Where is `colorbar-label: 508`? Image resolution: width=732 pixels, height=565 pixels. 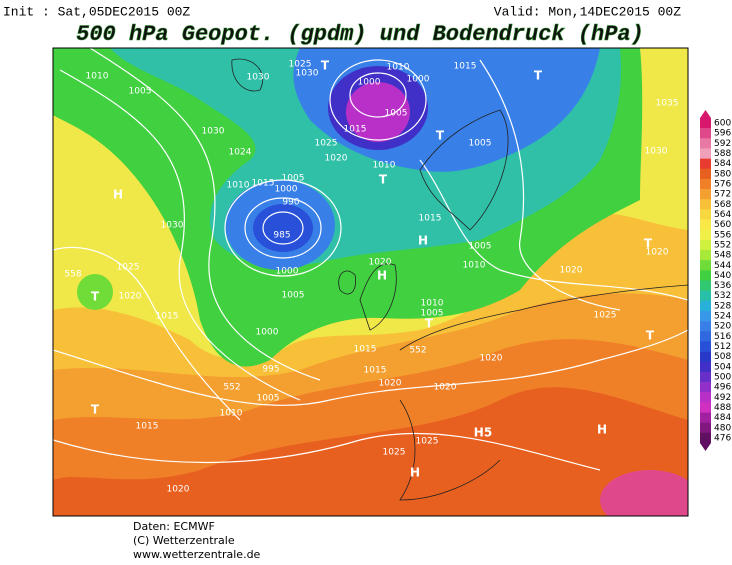 colorbar-label: 508 is located at coordinates (722, 357).